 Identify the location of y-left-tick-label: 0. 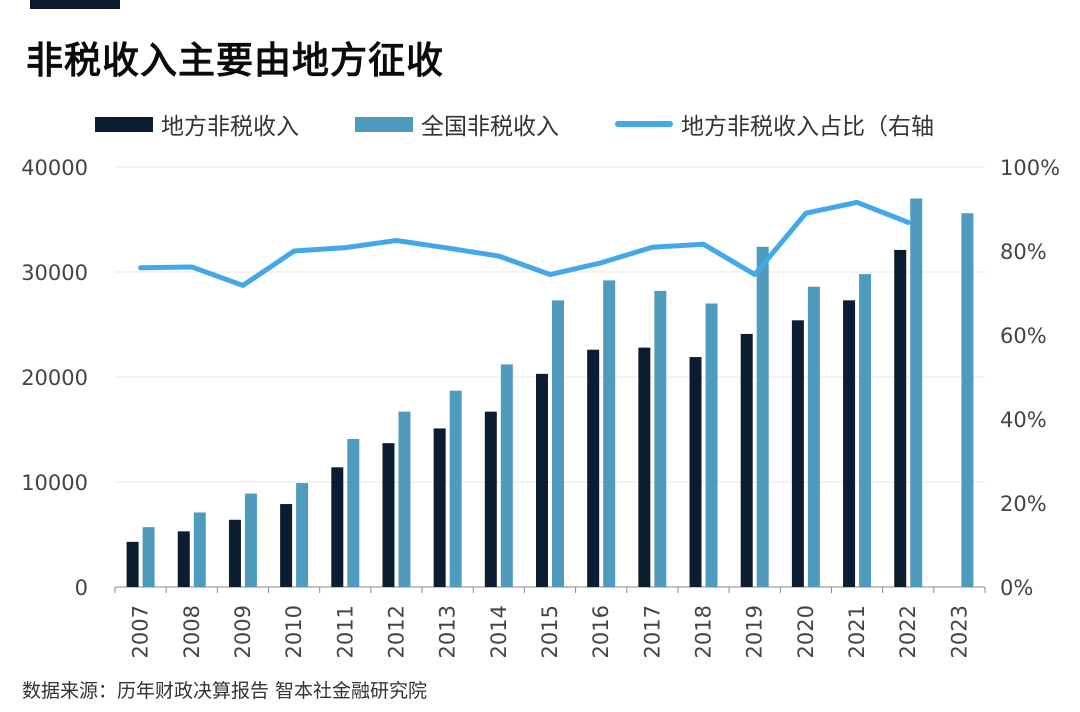
(81, 588).